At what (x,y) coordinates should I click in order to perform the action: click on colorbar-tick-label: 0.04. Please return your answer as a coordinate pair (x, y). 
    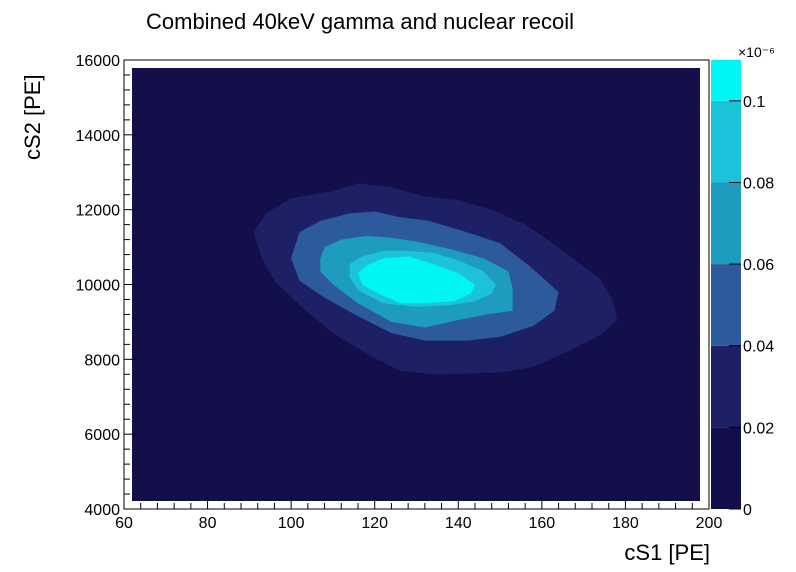
    Looking at the image, I should click on (758, 347).